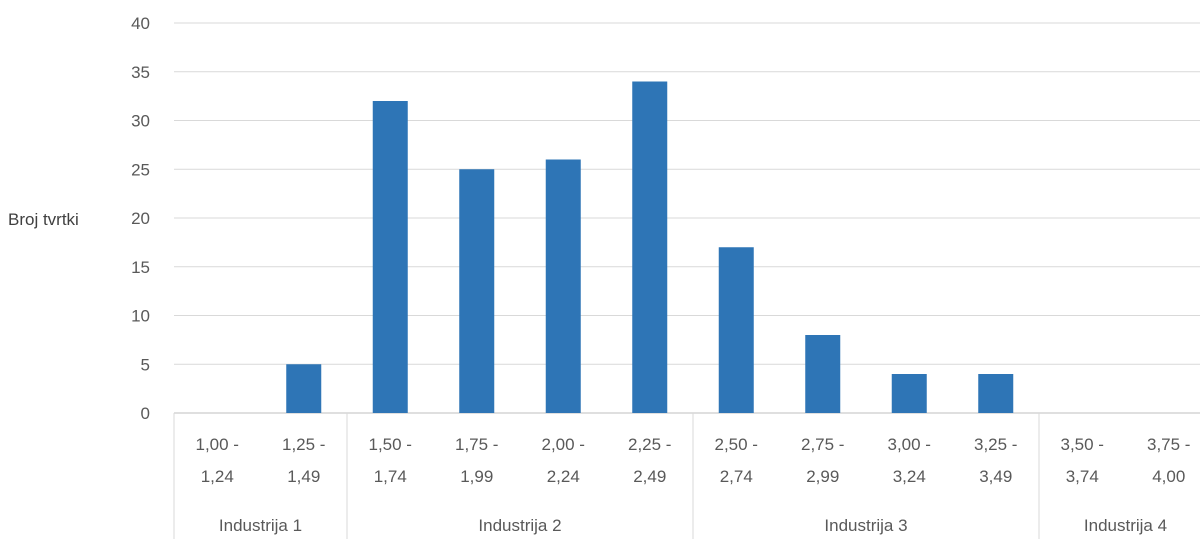 The width and height of the screenshot is (1200, 539). Describe the element at coordinates (1082, 476) in the screenshot. I see `x-tick-label: 3,74` at that location.